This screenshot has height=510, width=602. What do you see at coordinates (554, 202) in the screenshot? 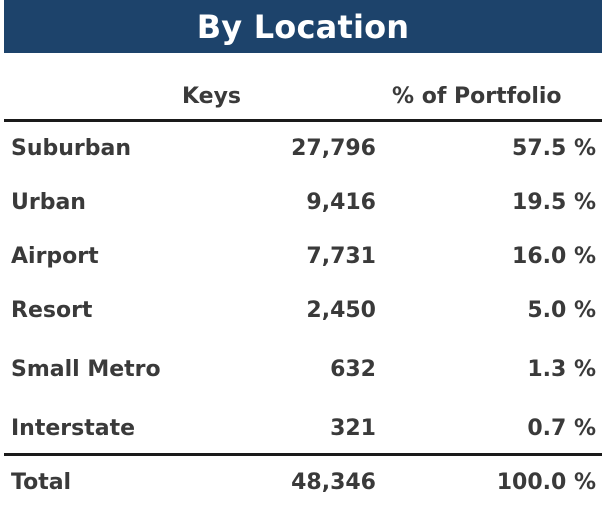
I see `row-portfolio: 19.5 %` at bounding box center [554, 202].